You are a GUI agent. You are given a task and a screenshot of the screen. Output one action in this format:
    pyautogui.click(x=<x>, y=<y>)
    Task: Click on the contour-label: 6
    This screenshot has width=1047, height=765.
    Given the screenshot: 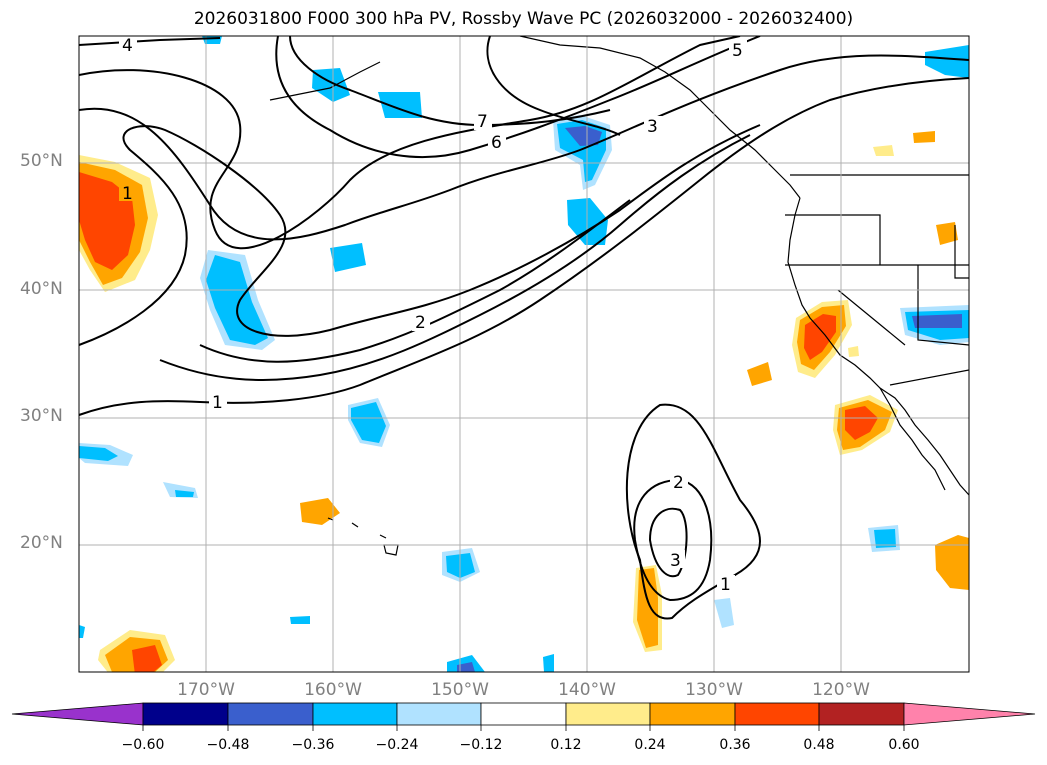 What is the action you would take?
    pyautogui.click(x=496, y=143)
    